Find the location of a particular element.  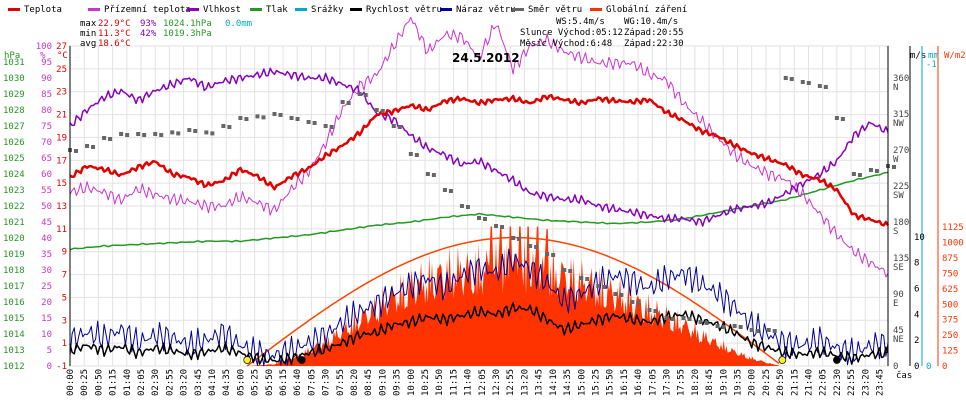

axis-tick-time: 07:30 is located at coordinates (327, 382).